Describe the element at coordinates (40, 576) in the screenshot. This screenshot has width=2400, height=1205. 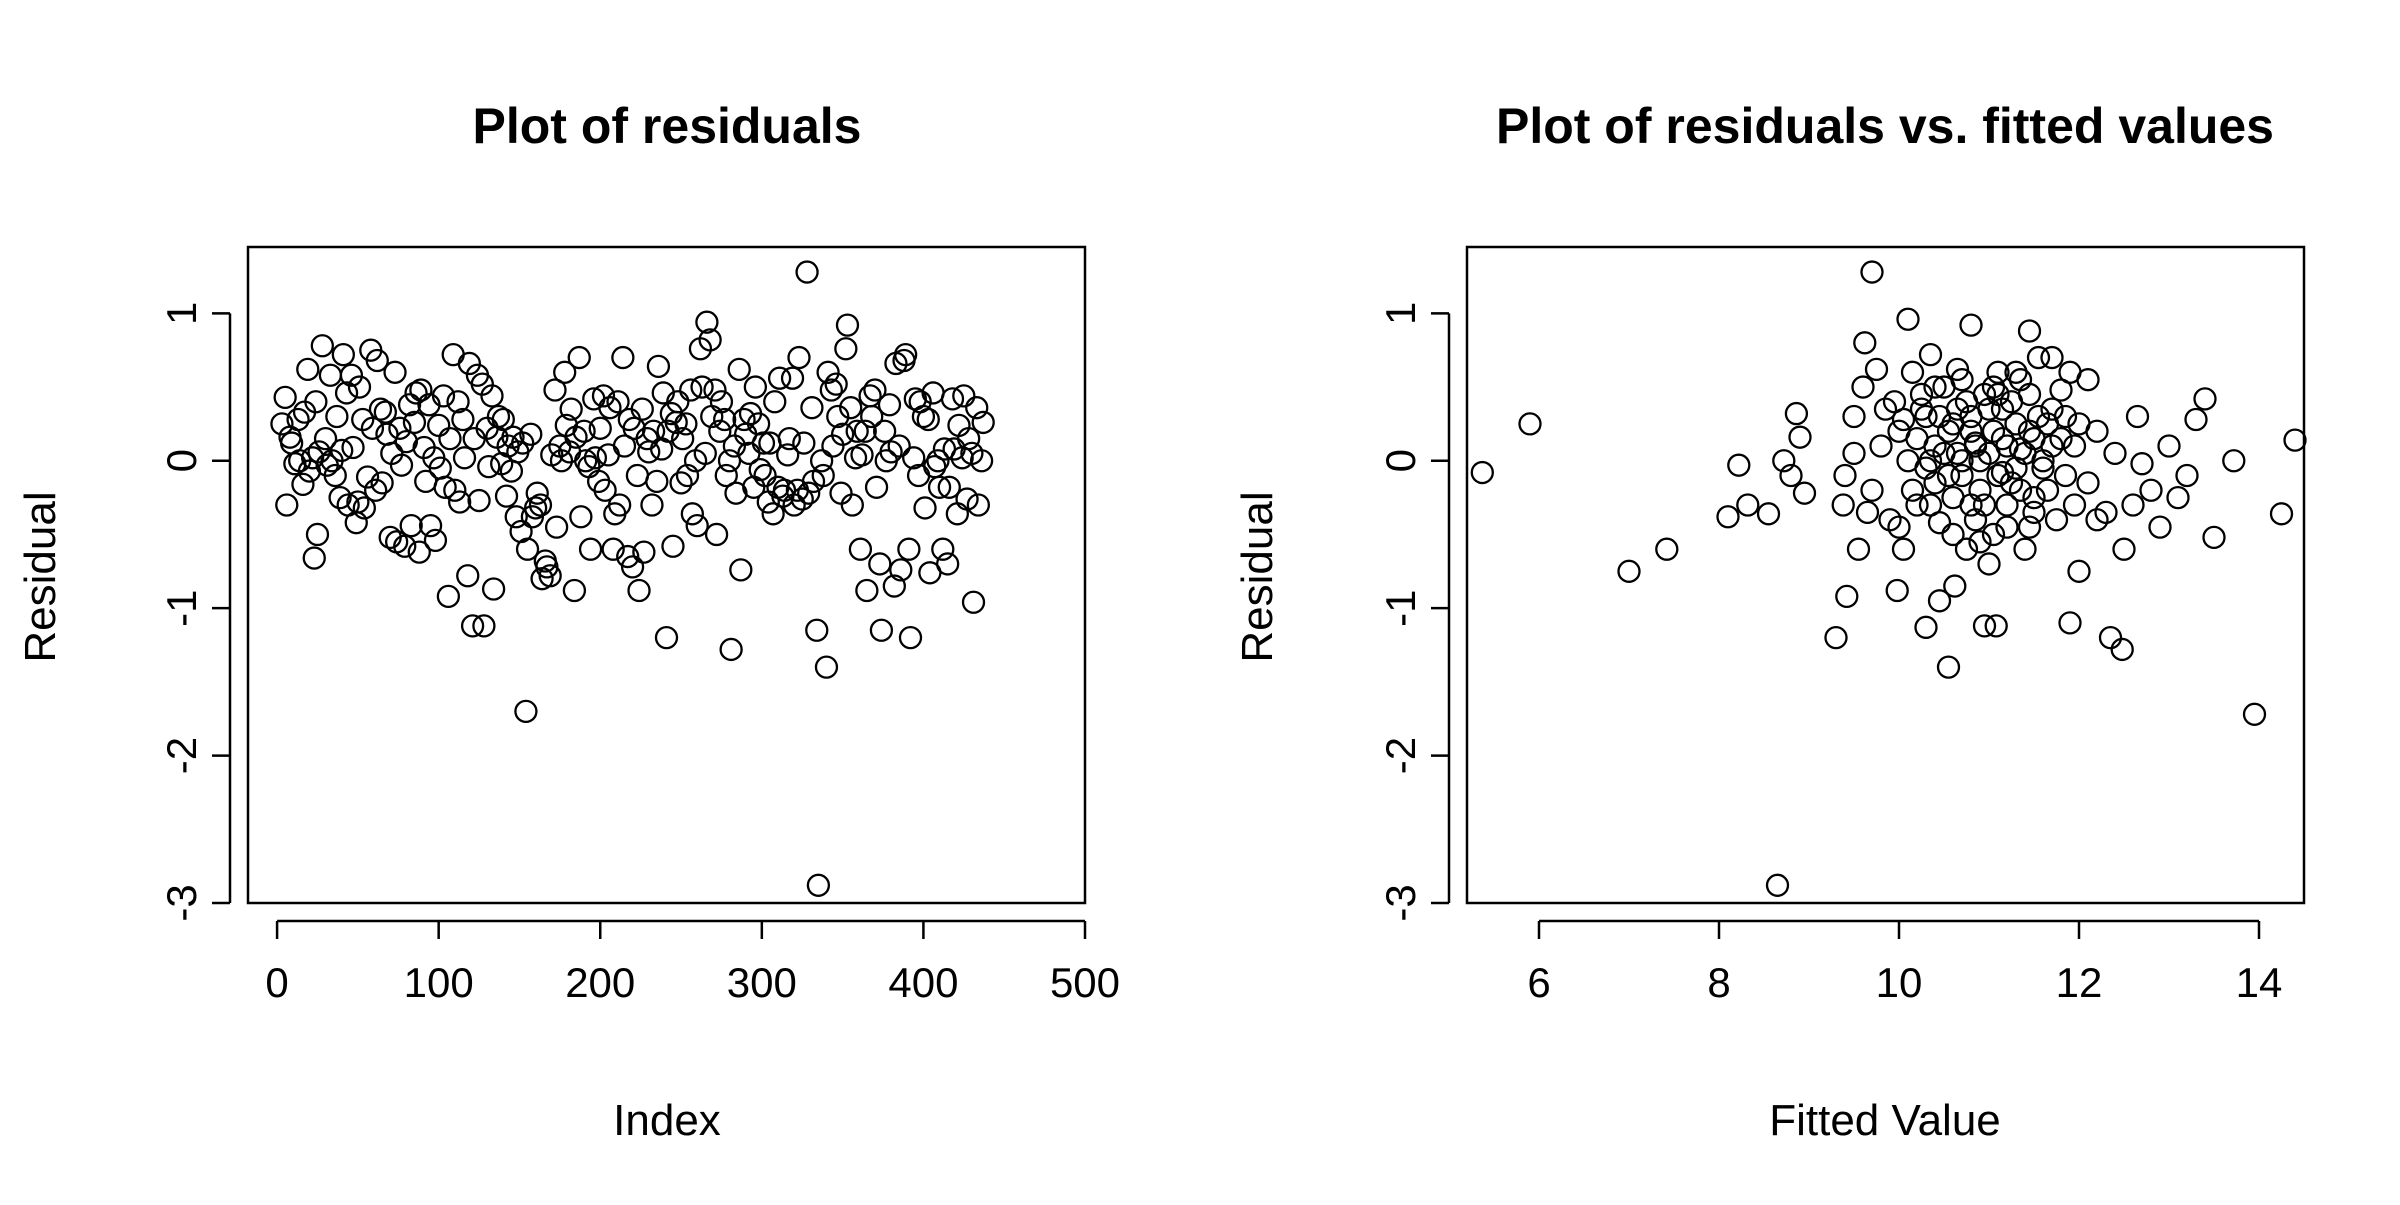
I see `y-axis-label: Residual` at that location.